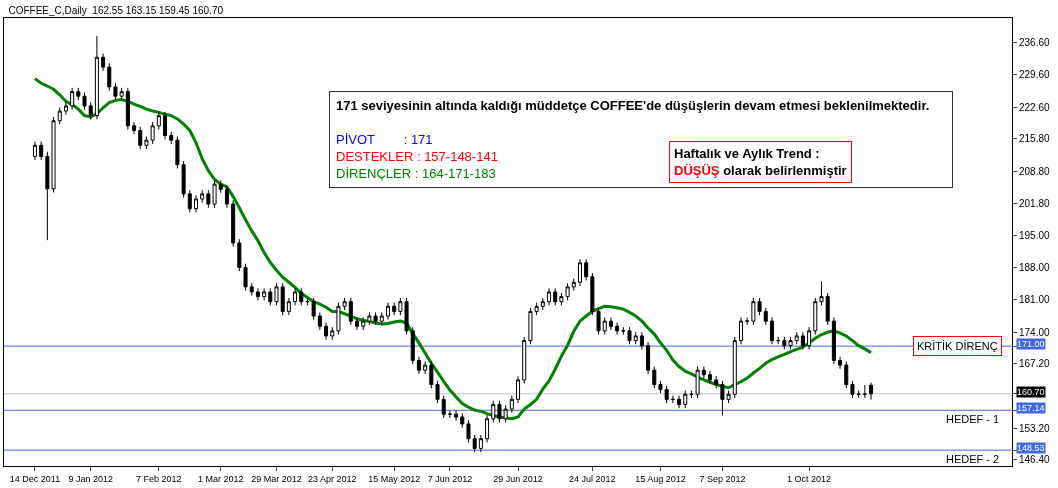 This screenshot has height=488, width=1058. What do you see at coordinates (957, 346) in the screenshot?
I see `ref-line-label: KRİTİK DİRENÇ` at bounding box center [957, 346].